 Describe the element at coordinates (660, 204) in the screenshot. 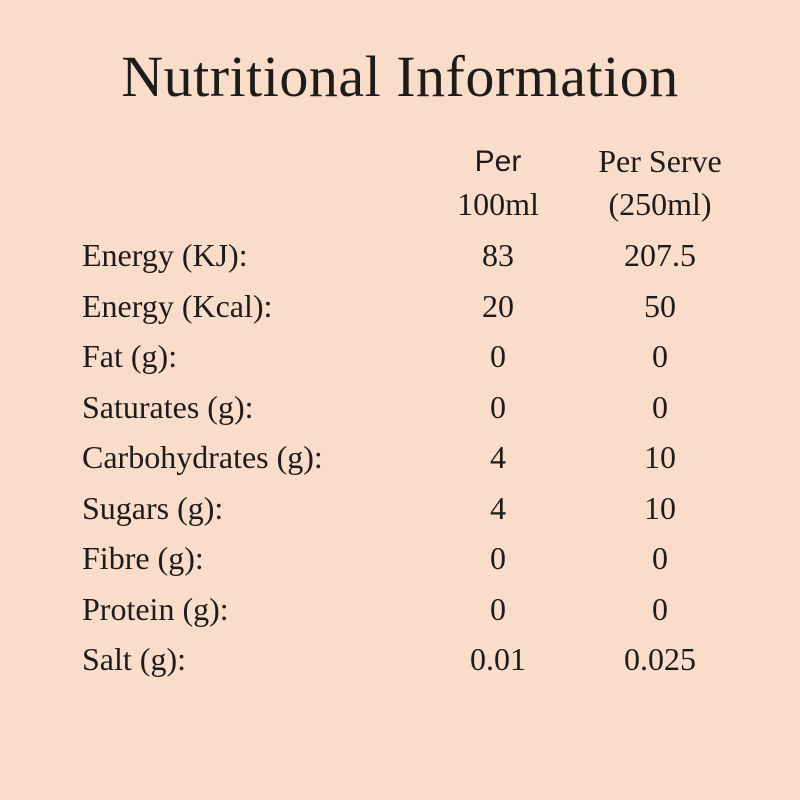

I see `column-header-per-serve-line2: (250ml)` at that location.